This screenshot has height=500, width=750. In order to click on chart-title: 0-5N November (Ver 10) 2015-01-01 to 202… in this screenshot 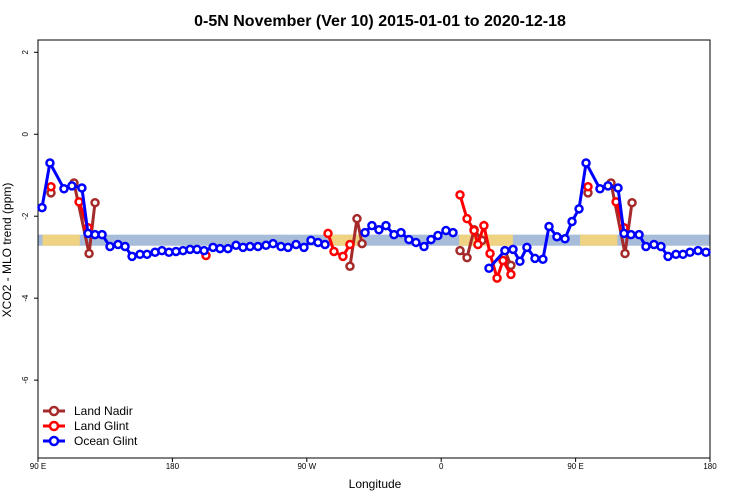, I will do `click(380, 21)`.